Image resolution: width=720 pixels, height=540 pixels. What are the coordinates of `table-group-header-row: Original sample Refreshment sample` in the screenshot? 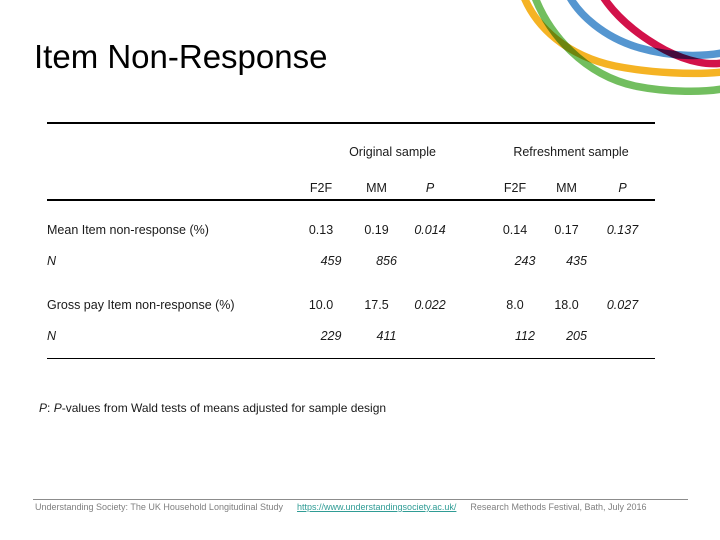 It's located at (351, 149).